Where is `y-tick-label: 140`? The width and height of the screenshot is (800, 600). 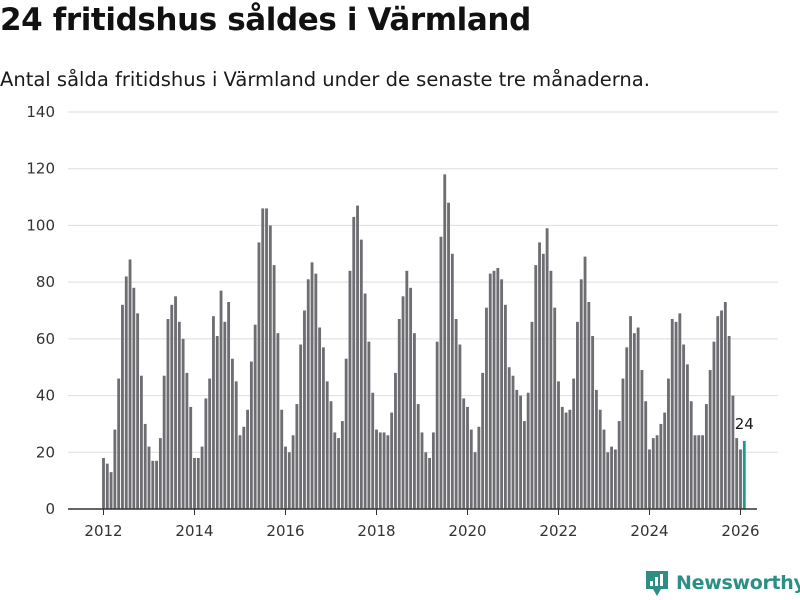 y-tick-label: 140 is located at coordinates (40, 112).